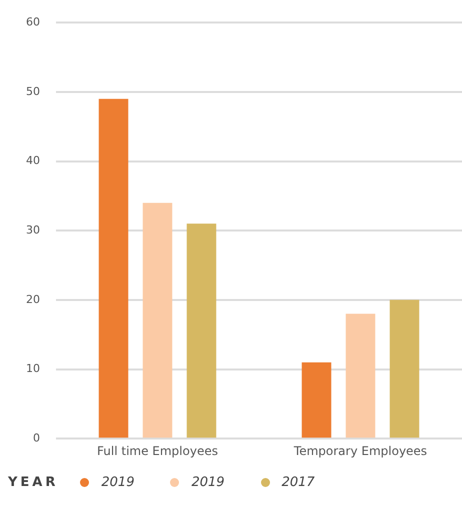 The image size is (462, 509). Describe the element at coordinates (36, 437) in the screenshot. I see `y-tick-label: 0` at that location.